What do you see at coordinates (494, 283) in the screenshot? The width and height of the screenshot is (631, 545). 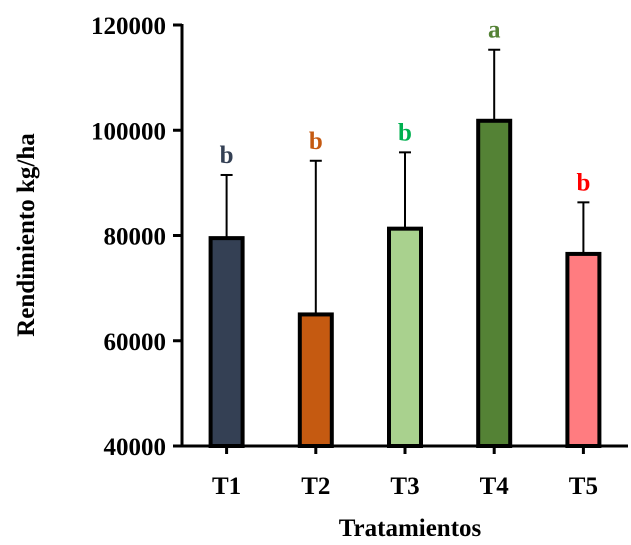 I see `bar-t4` at bounding box center [494, 283].